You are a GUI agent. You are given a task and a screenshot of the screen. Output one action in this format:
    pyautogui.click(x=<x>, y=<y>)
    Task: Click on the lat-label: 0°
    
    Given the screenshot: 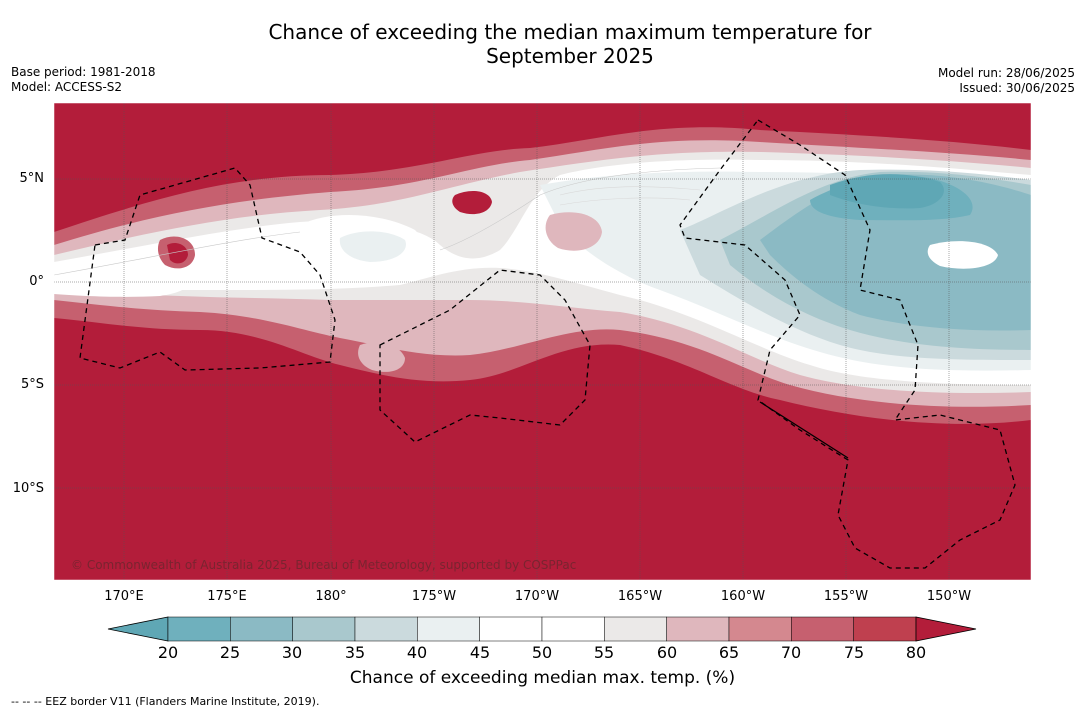 What is the action you would take?
    pyautogui.click(x=36, y=281)
    